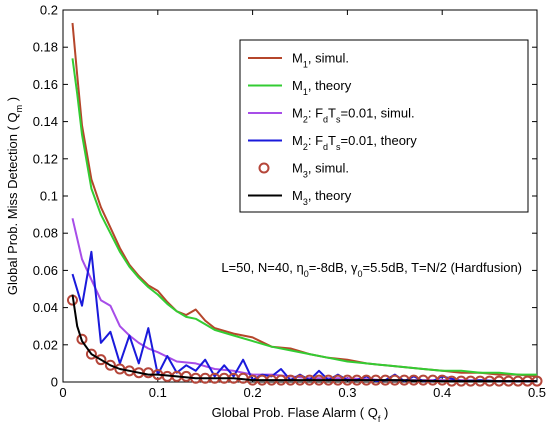 This screenshot has height=429, width=550. Describe the element at coordinates (158, 392) in the screenshot. I see `x-tick-label: 0.1` at that location.